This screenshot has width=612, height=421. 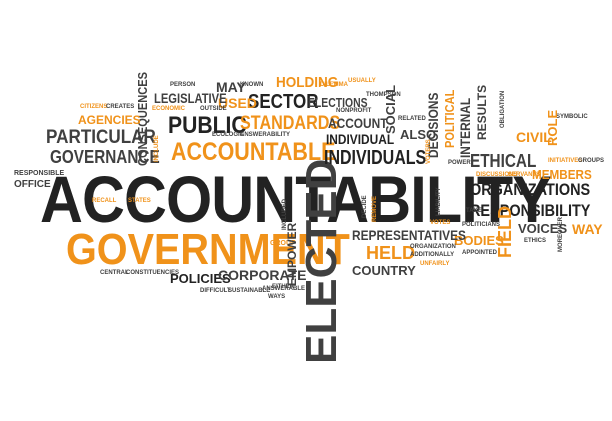 What do you see at coordinates (252, 85) in the screenshot?
I see `word-known: KNOWN` at bounding box center [252, 85].